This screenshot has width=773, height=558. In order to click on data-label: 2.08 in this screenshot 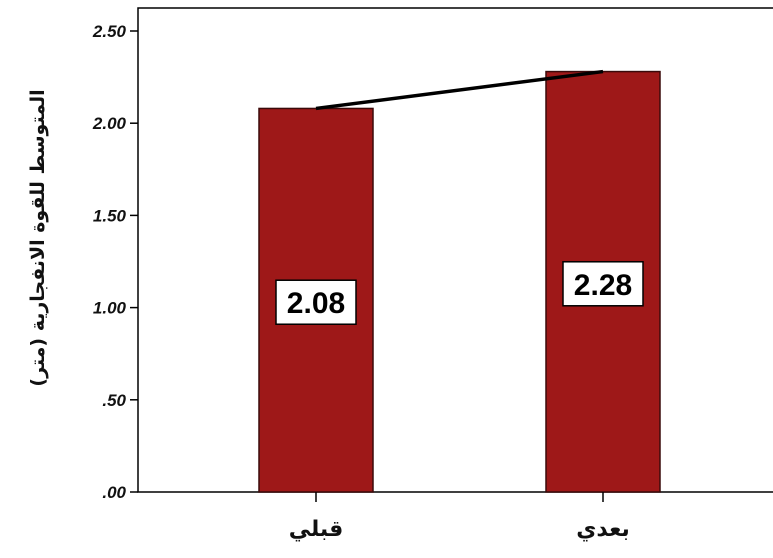, I will do `click(316, 303)`.